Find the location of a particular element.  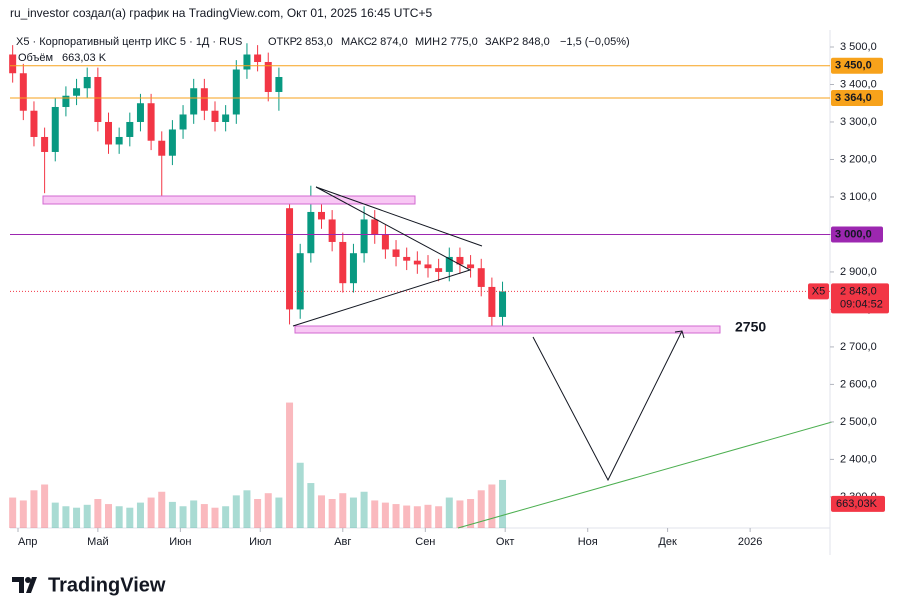

legend-value: 663,03 K is located at coordinates (84, 58).